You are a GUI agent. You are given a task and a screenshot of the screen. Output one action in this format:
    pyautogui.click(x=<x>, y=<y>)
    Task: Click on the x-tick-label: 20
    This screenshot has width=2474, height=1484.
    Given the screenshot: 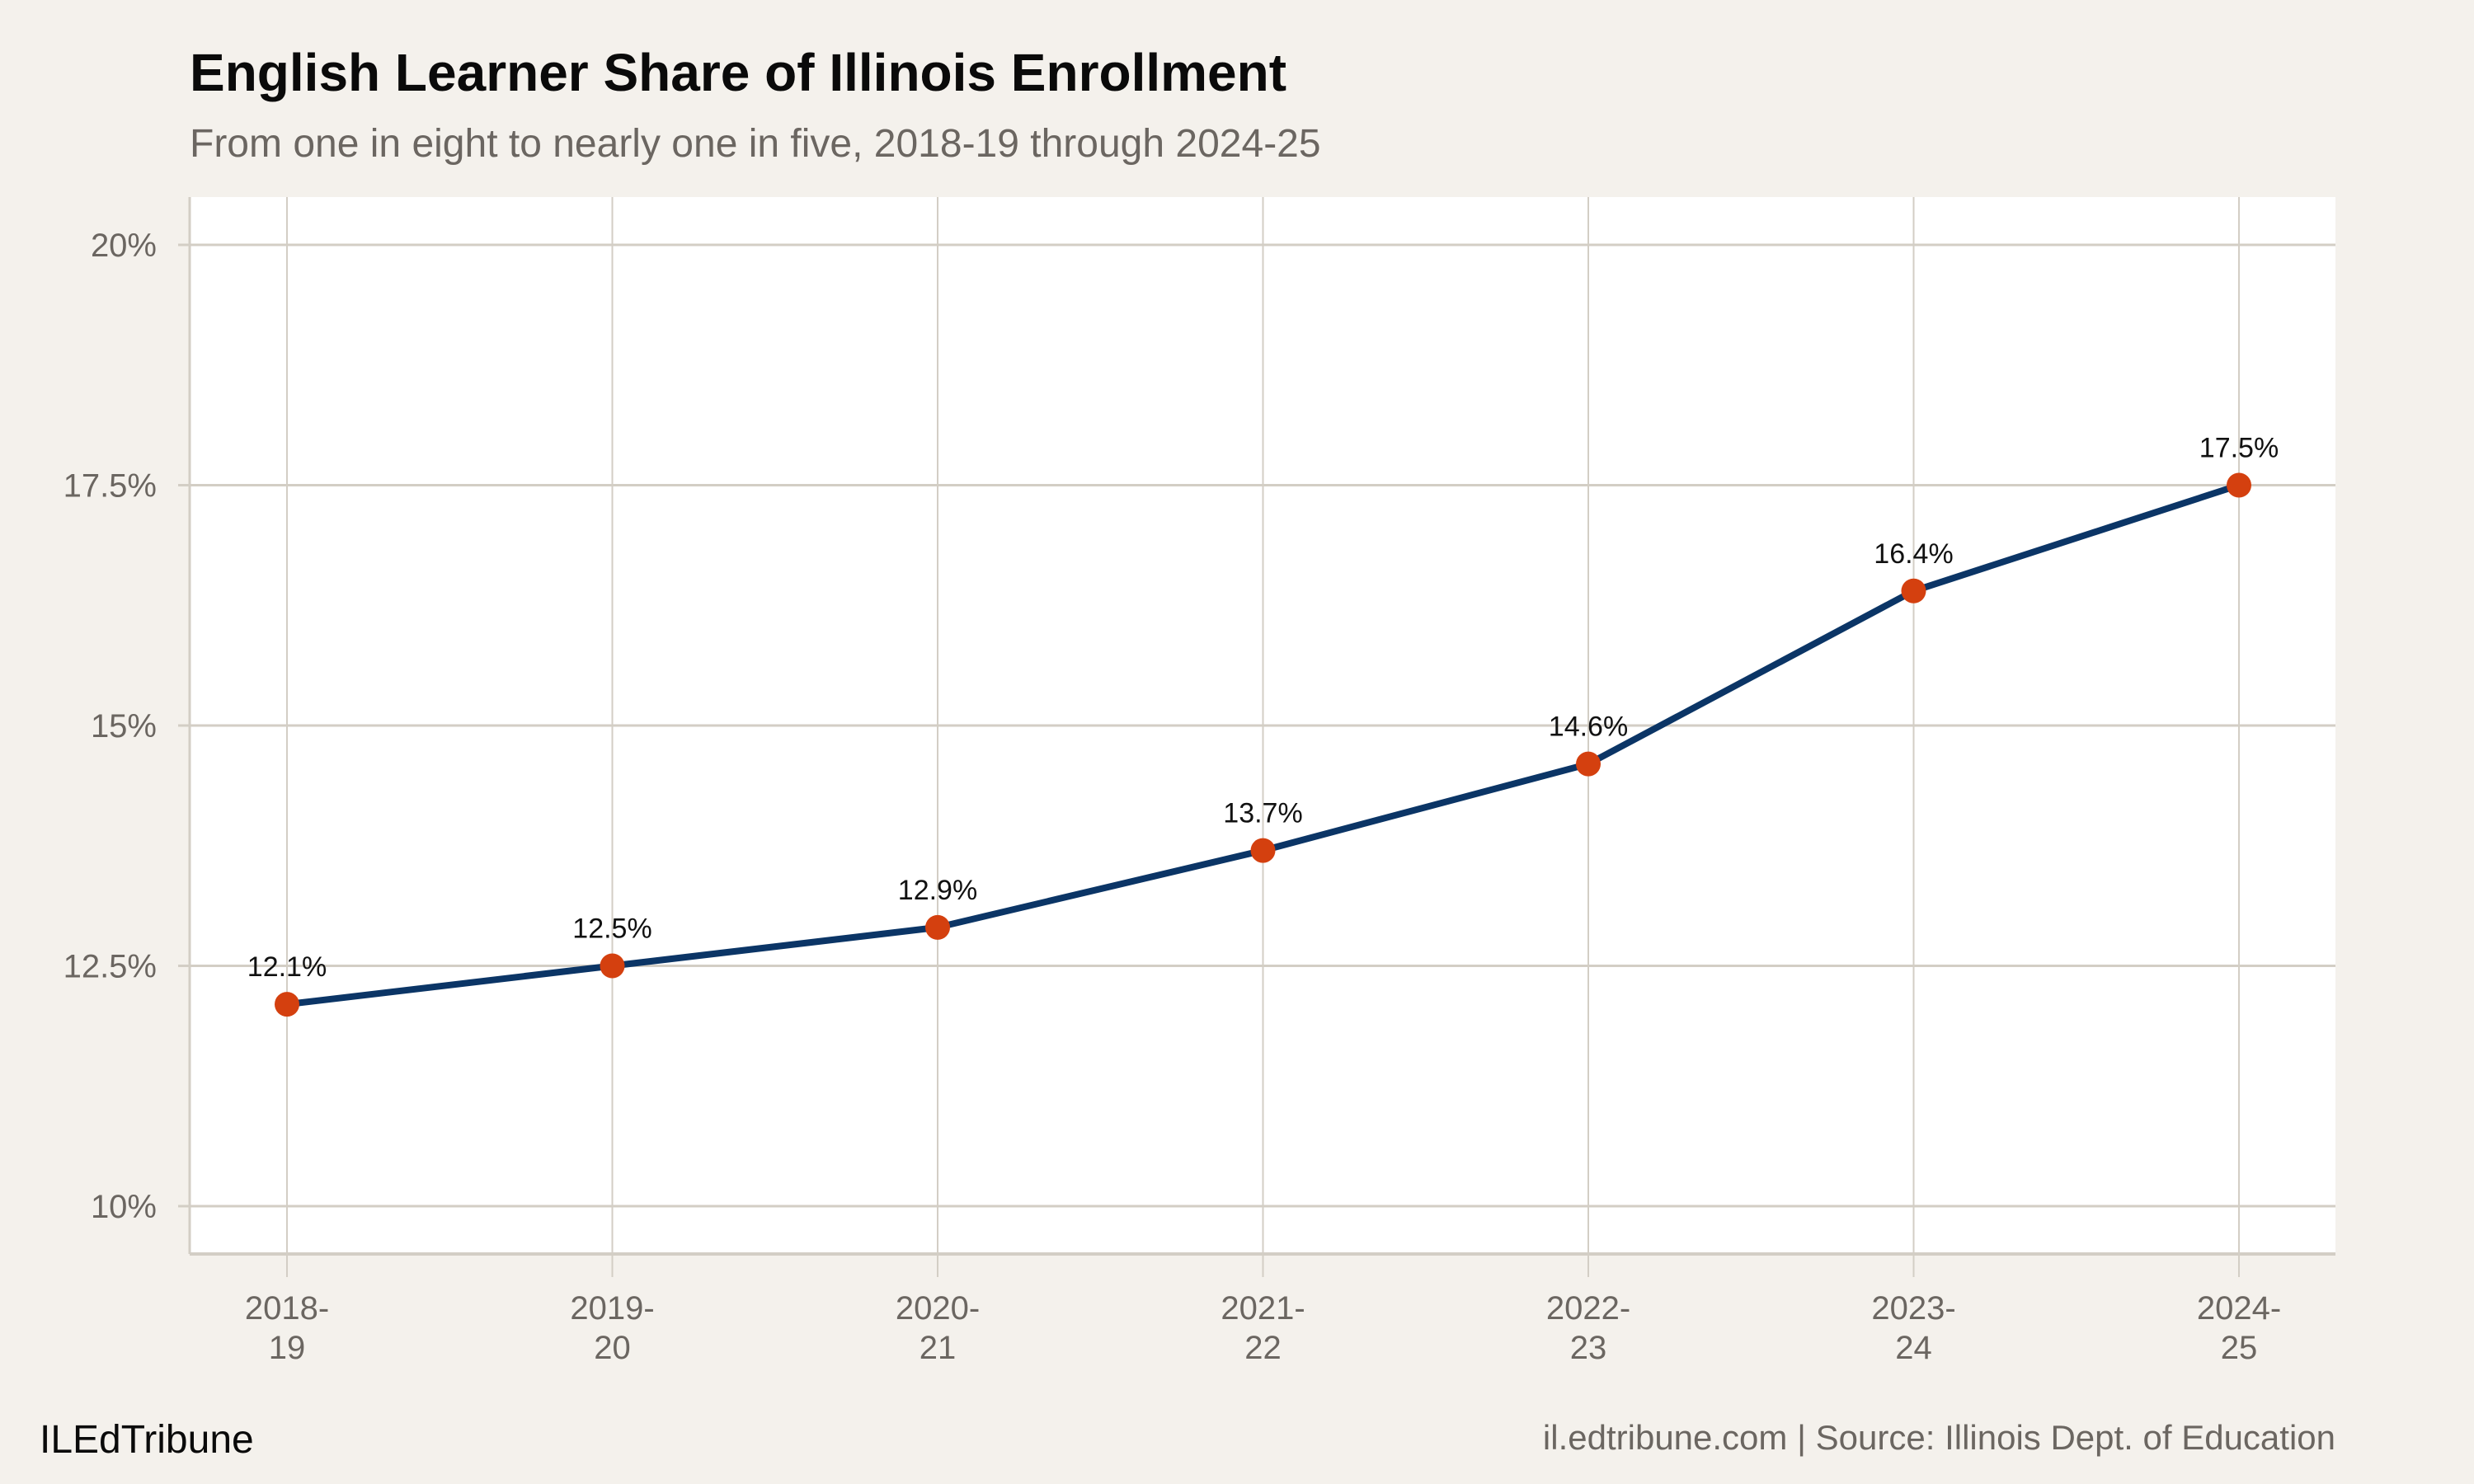 What is the action you would take?
    pyautogui.click(x=612, y=1348)
    